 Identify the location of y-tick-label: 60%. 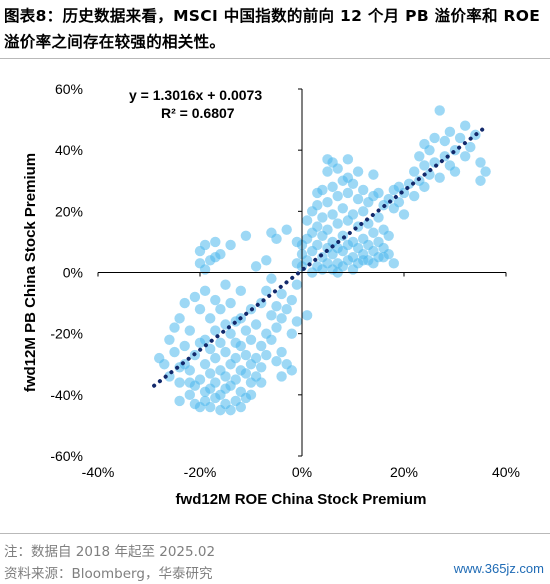
(69, 89).